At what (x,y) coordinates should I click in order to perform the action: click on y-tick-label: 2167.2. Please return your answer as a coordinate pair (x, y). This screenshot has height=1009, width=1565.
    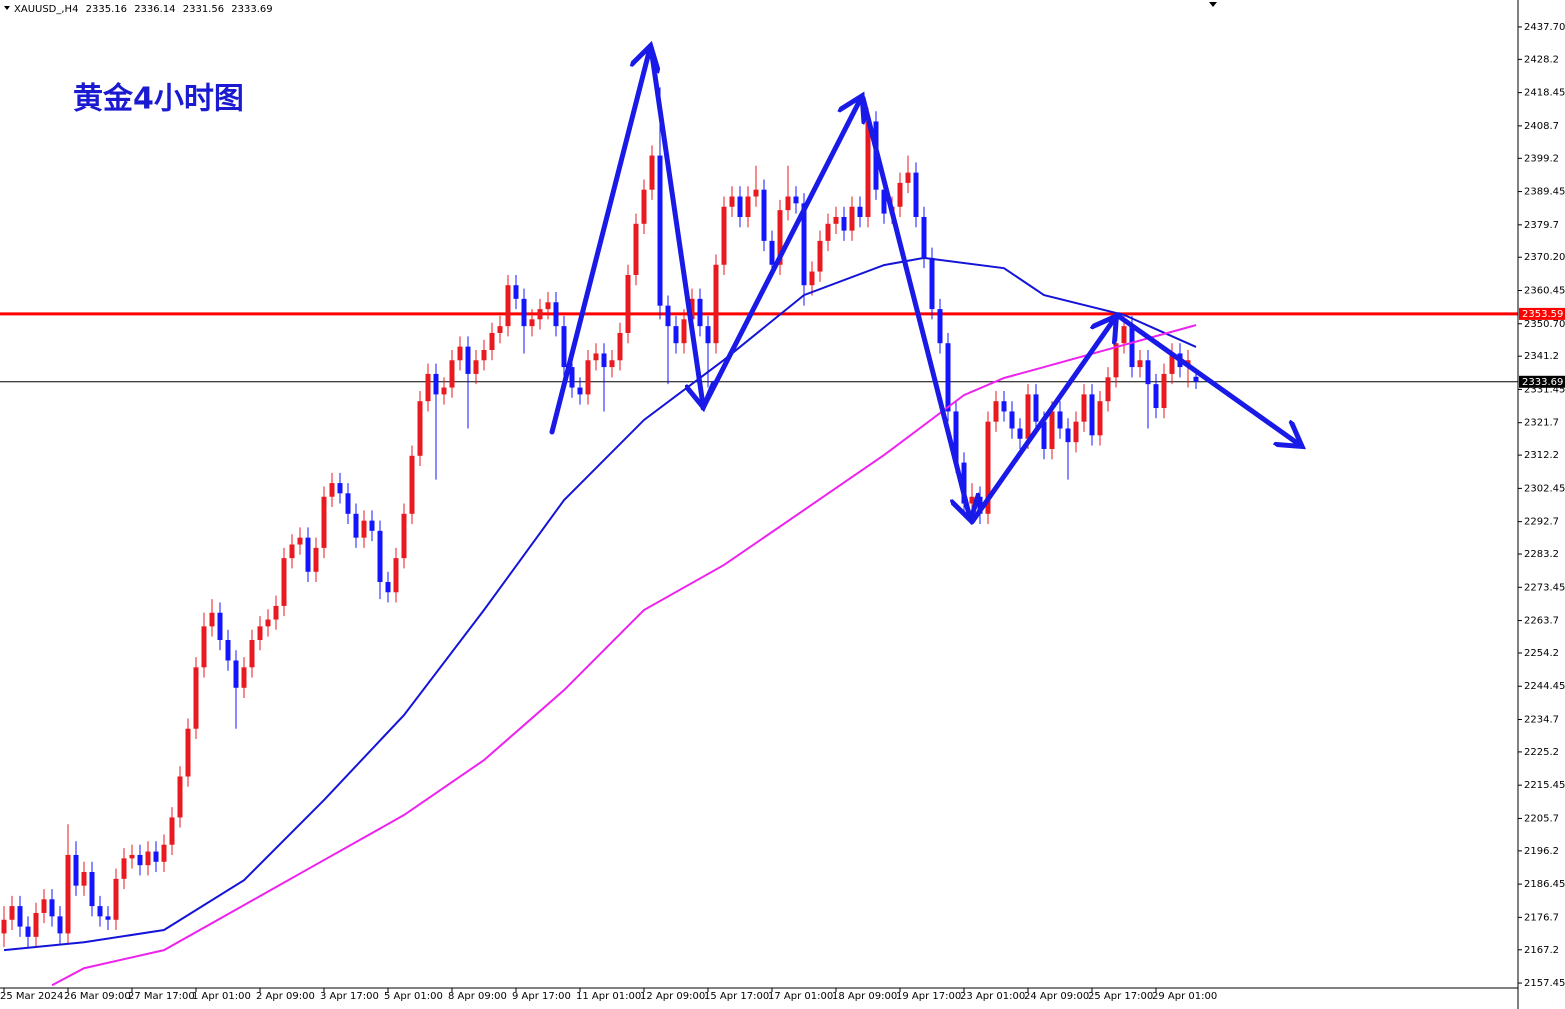
    Looking at the image, I should click on (1541, 950).